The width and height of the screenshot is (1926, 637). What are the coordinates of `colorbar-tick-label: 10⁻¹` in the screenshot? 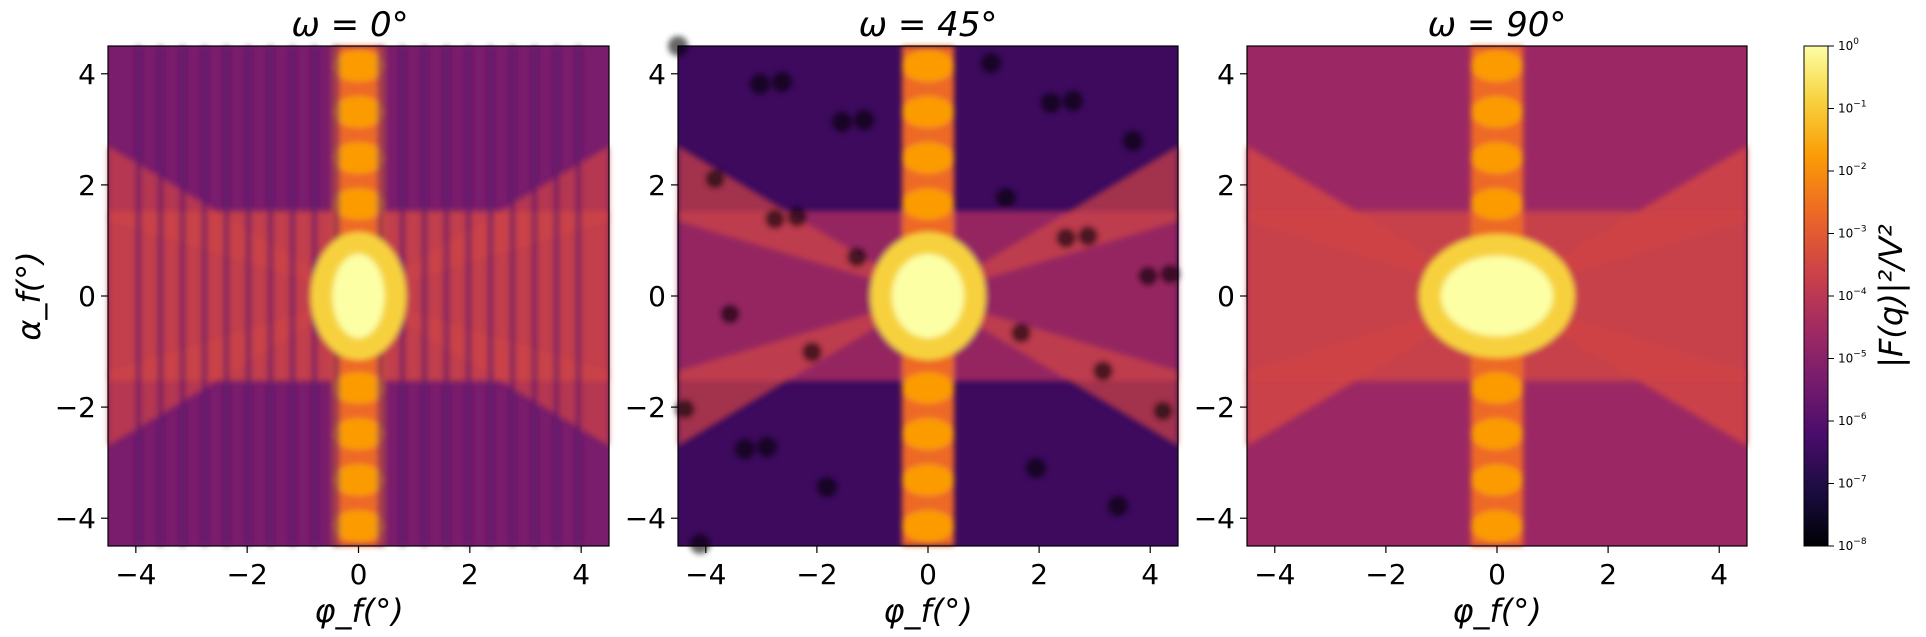 It's located at (1852, 108).